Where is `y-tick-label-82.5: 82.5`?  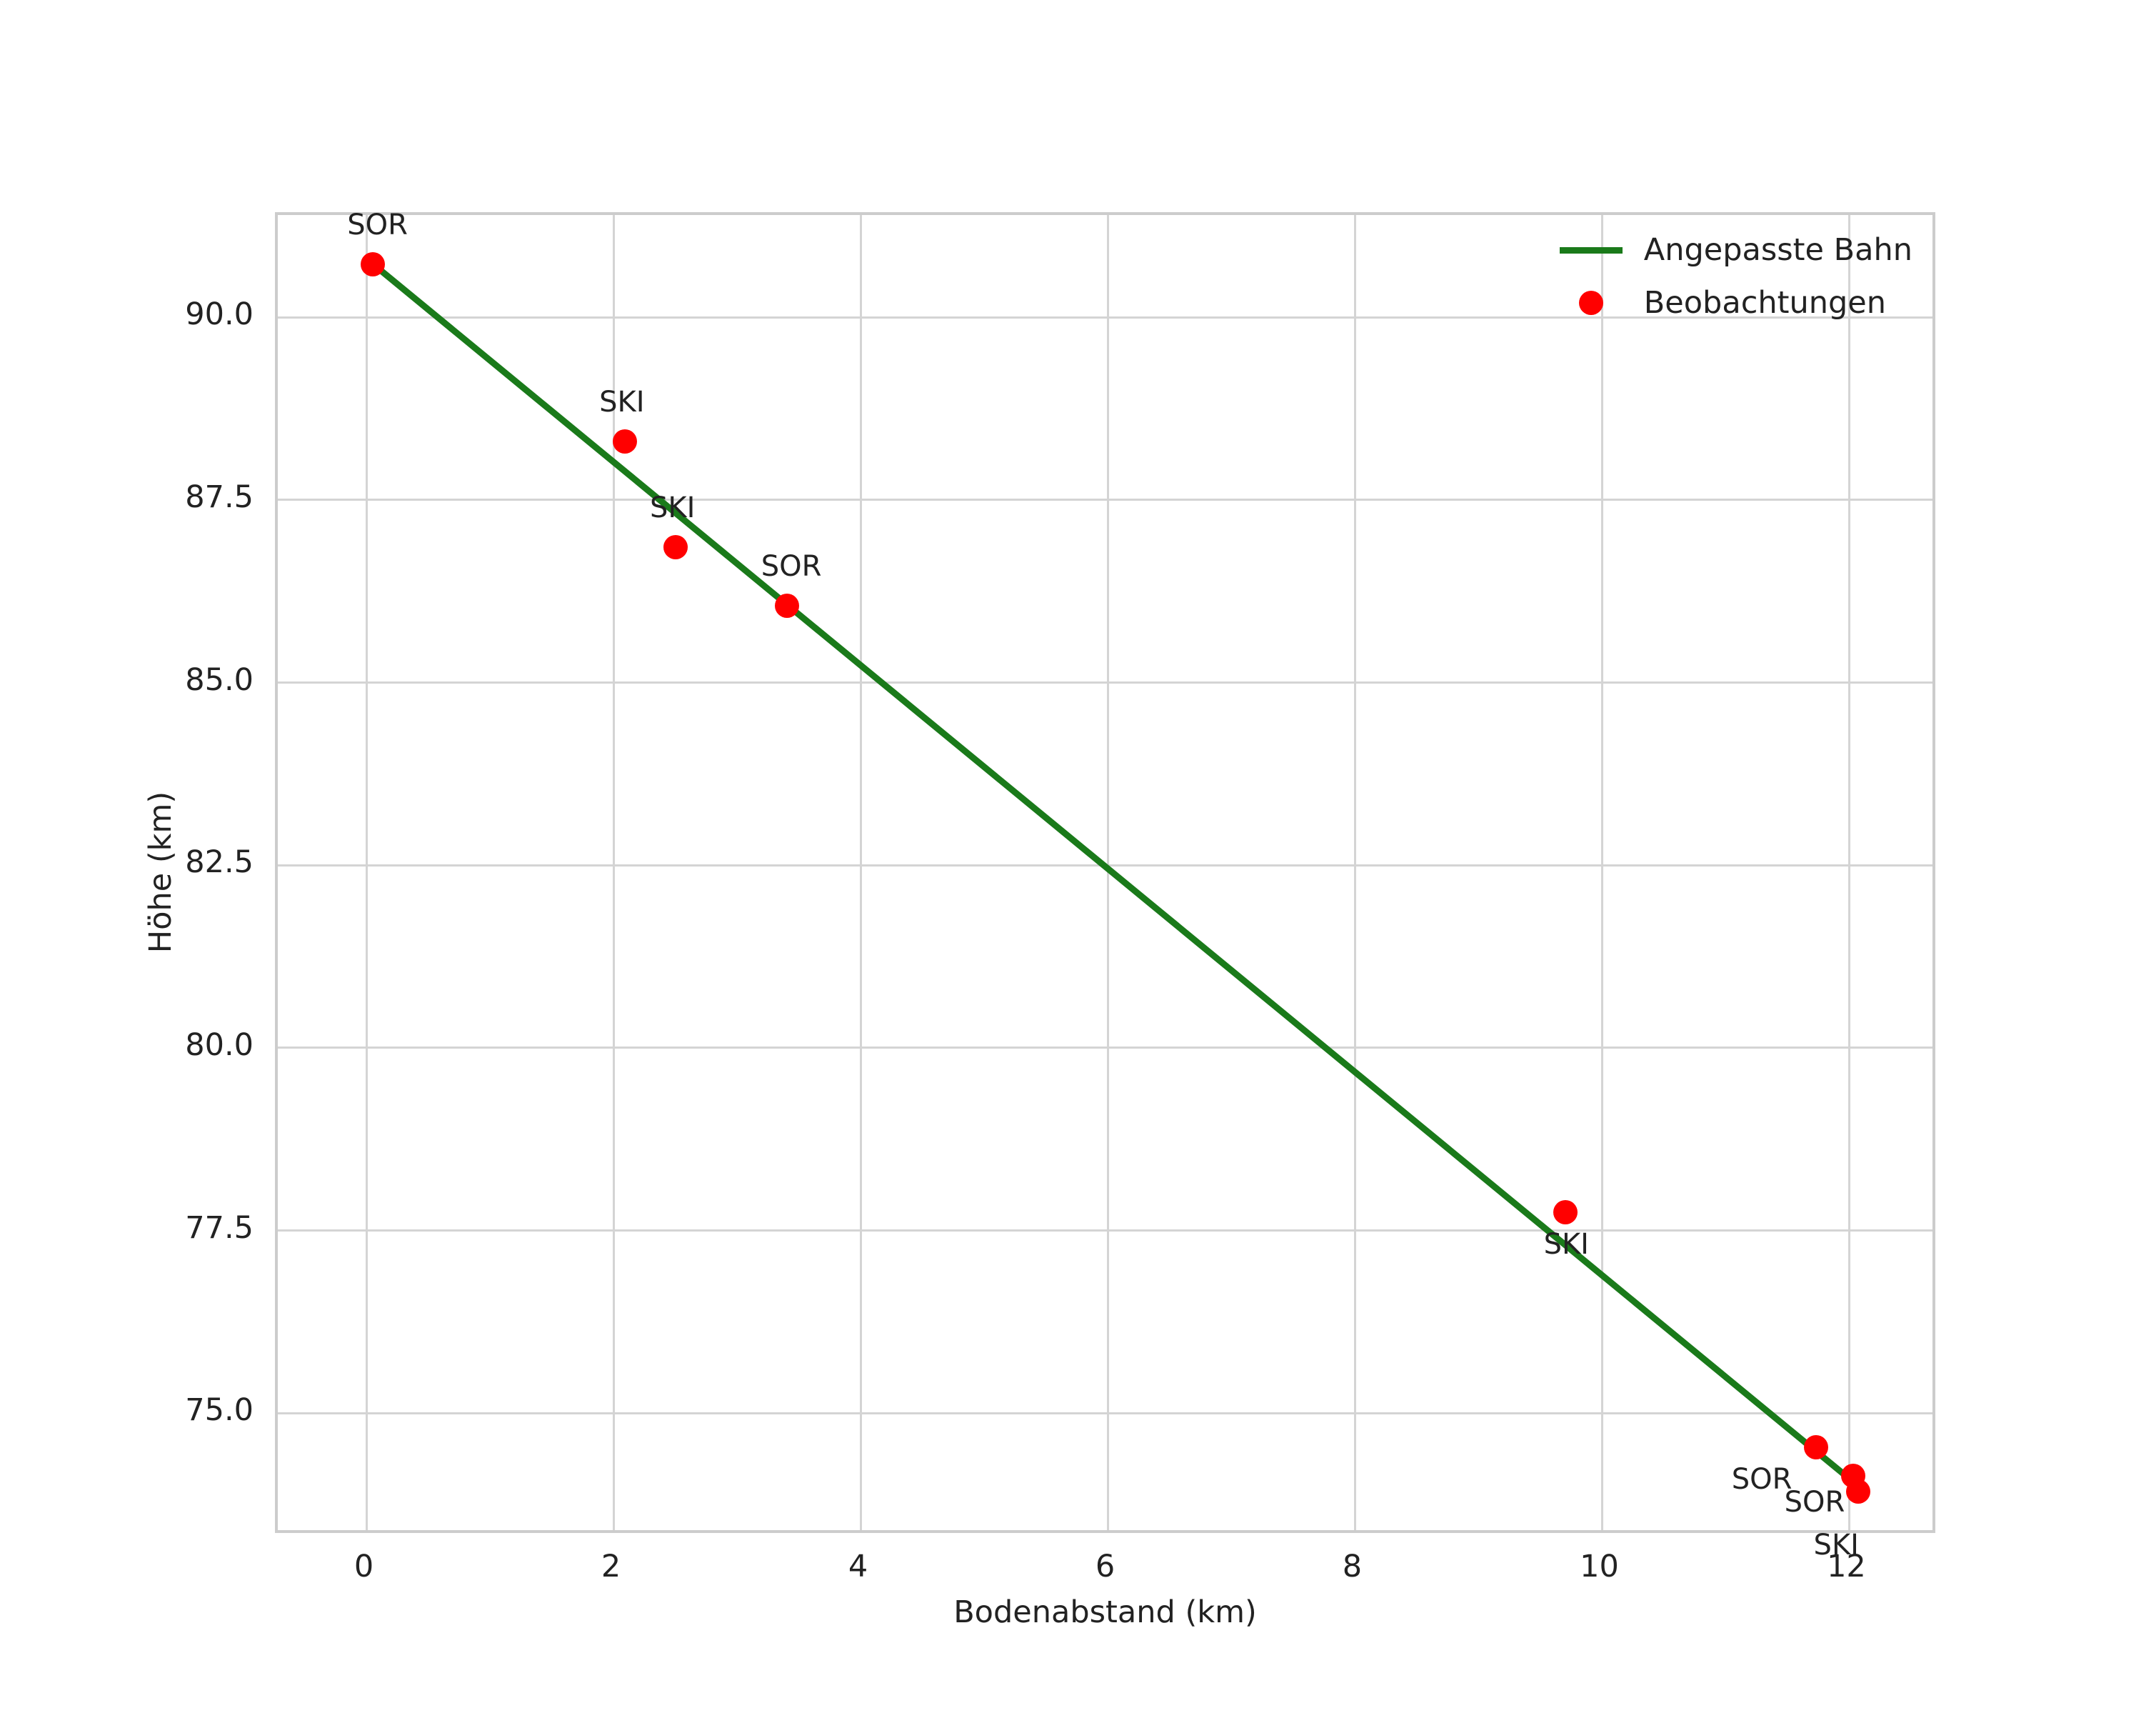 y-tick-label-82.5: 82.5 is located at coordinates (220, 862).